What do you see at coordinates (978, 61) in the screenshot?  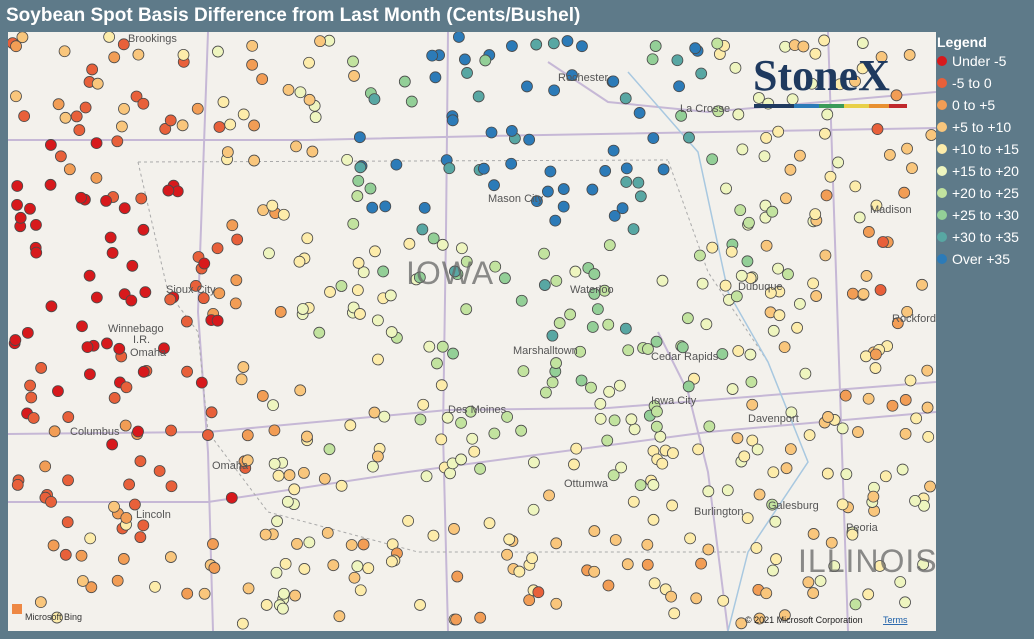 I see `legend-item: Under -5` at bounding box center [978, 61].